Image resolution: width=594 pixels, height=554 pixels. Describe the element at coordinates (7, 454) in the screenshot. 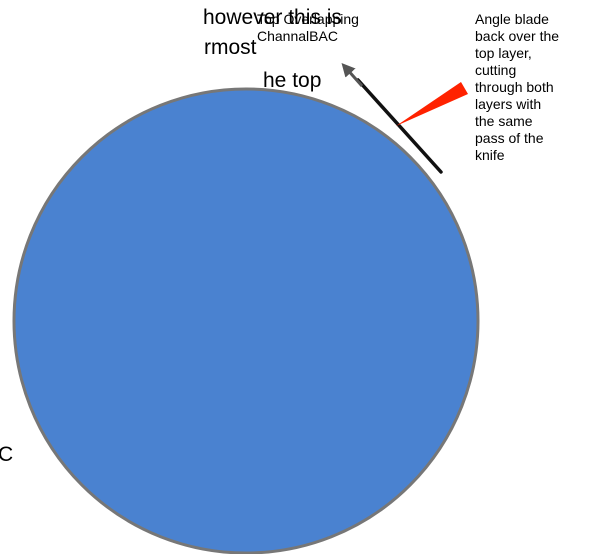

I see `cropped-text-line-4: C` at that location.